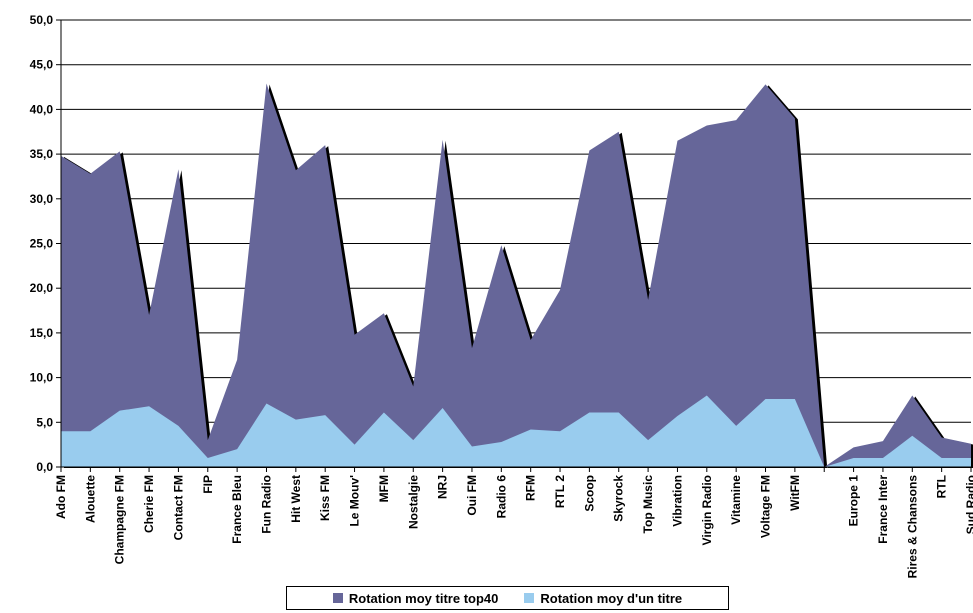 Image resolution: width=973 pixels, height=613 pixels. I want to click on y-tick-label: 5,0, so click(44, 422).